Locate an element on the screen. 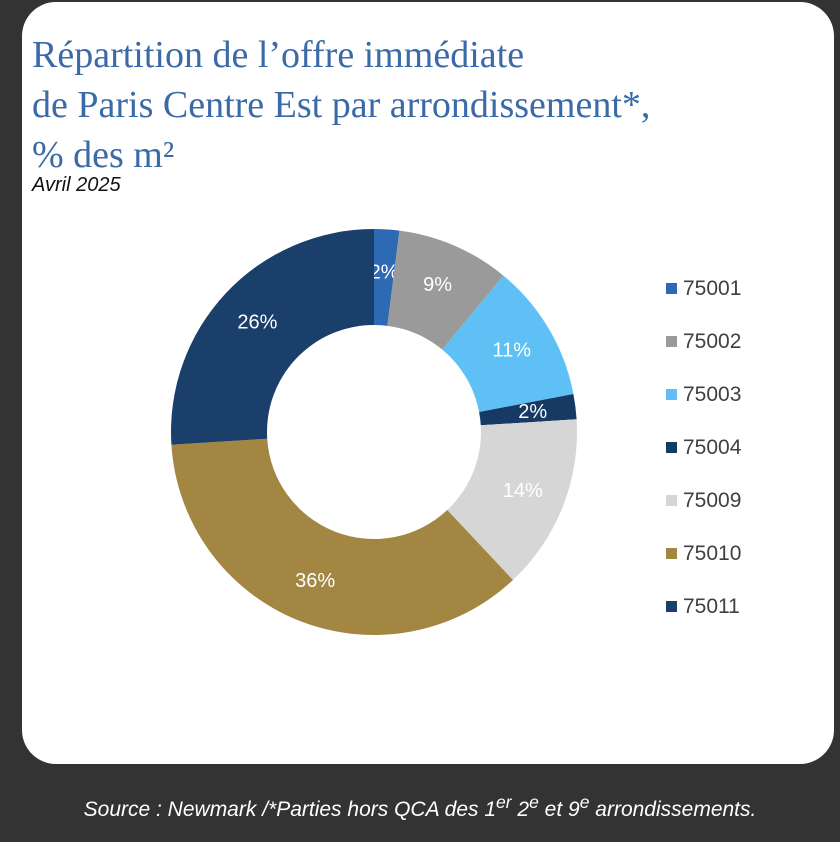 This screenshot has width=840, height=842. legend-item-75003: 75003 is located at coordinates (703, 394).